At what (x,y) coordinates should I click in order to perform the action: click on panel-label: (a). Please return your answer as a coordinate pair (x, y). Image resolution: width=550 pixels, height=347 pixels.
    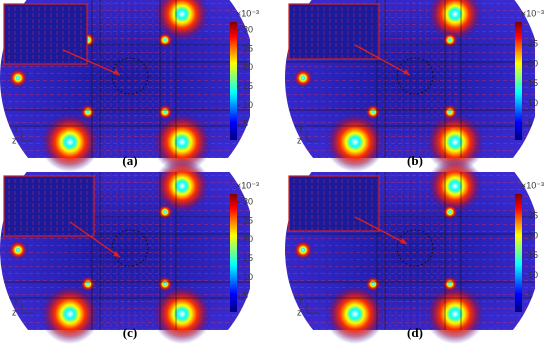
    Looking at the image, I should click on (129, 160).